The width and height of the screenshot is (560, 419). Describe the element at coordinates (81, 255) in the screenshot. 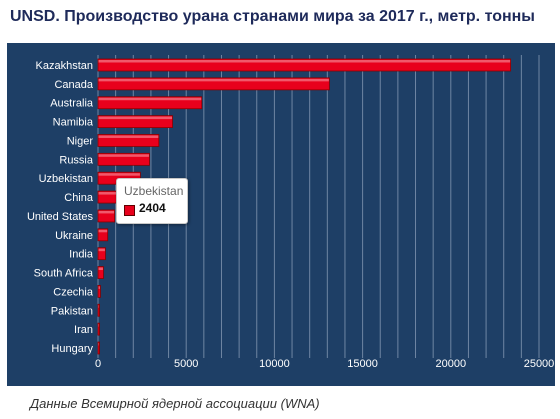

I see `category-label: India` at that location.